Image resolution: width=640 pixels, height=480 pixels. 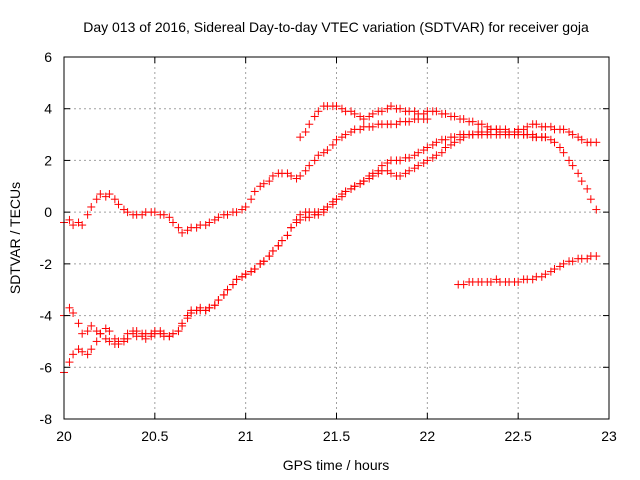 What do you see at coordinates (15, 238) in the screenshot?
I see `y-axis-label: SDTVAR / TECUs` at bounding box center [15, 238].